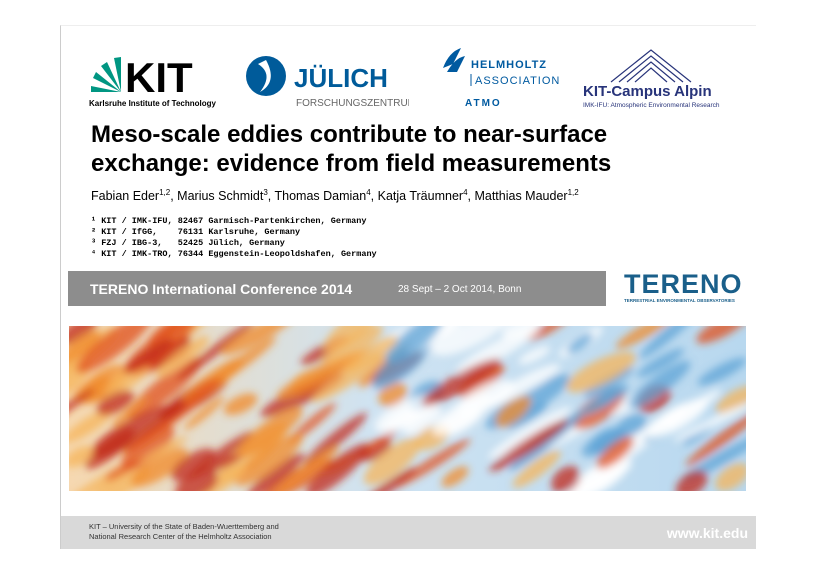  I want to click on juelich-caption: FORSCHUNGSZENTRUM, so click(352, 103).